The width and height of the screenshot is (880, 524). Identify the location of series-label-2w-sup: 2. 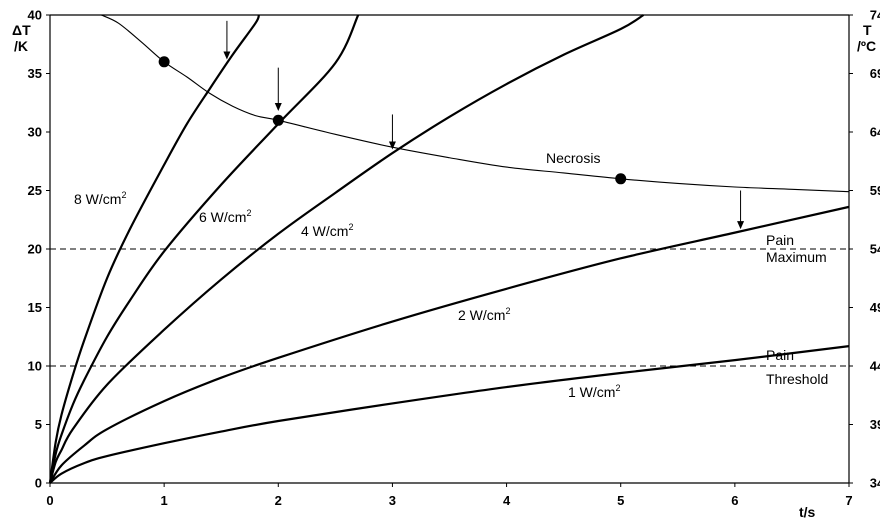
(507, 311).